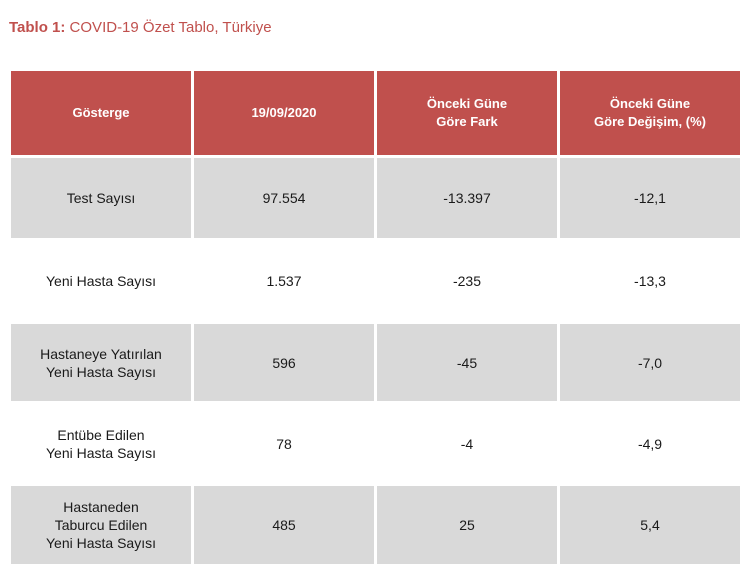 The height and width of the screenshot is (583, 750). Describe the element at coordinates (284, 113) in the screenshot. I see `header-date: 19/09/2020` at that location.